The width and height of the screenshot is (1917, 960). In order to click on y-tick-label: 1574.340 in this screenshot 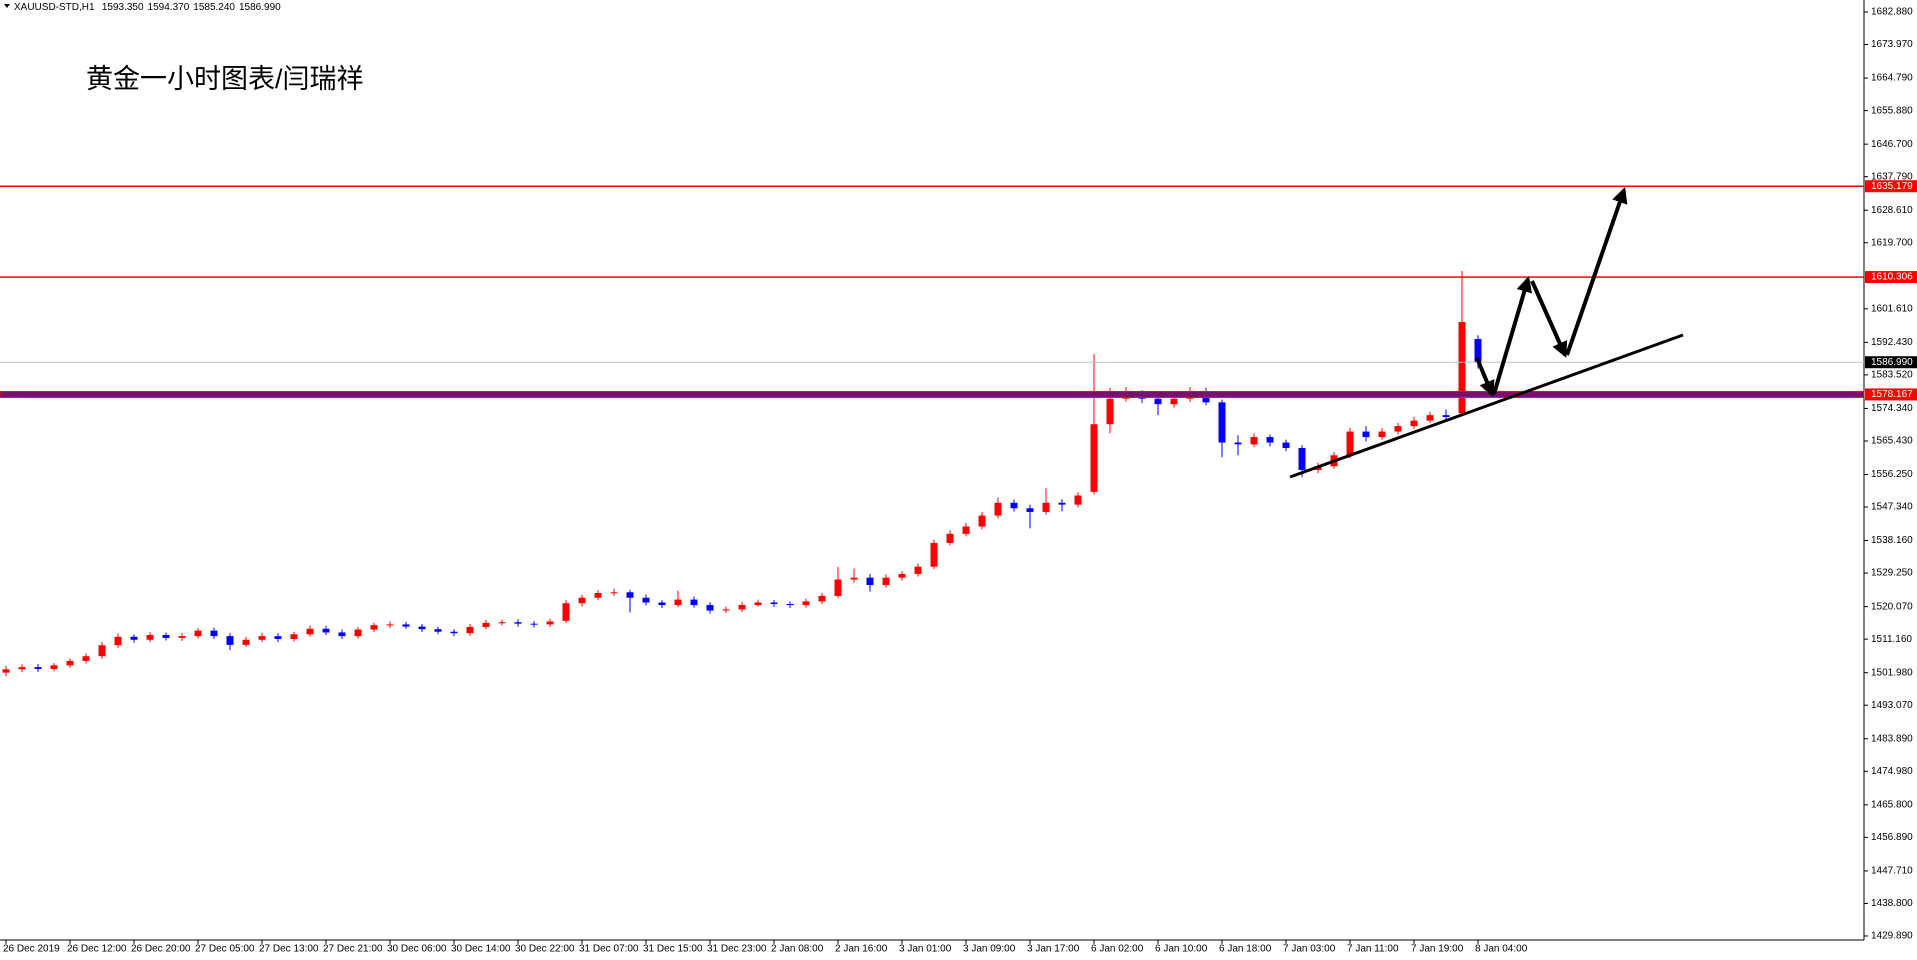, I will do `click(1892, 408)`.